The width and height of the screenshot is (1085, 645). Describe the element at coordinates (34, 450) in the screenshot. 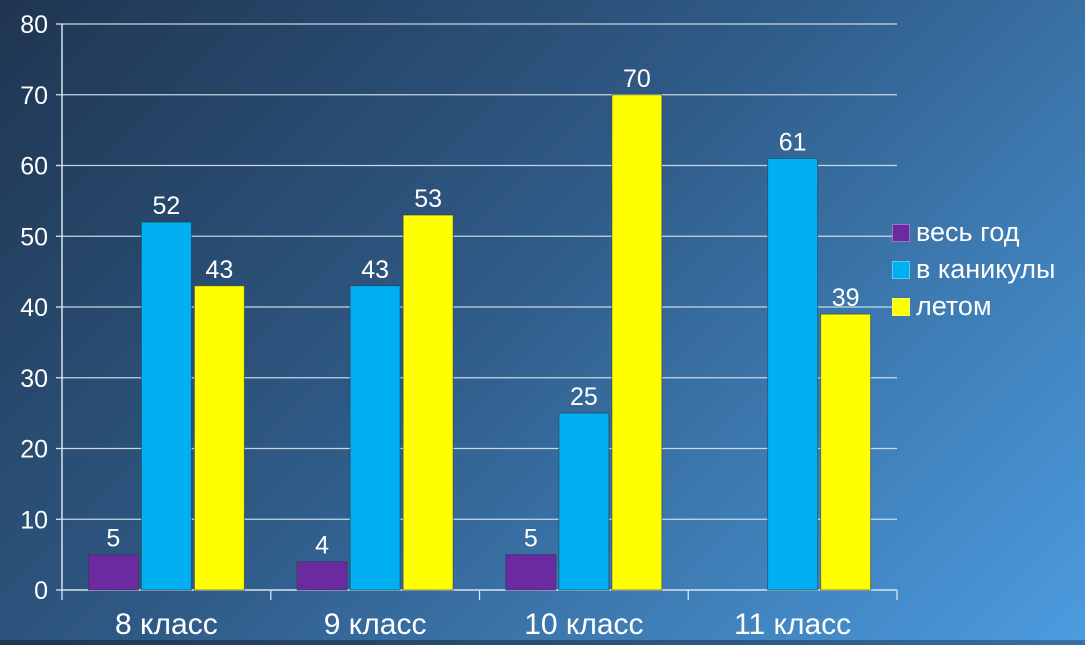

I see `y-tick-label: 20` at that location.